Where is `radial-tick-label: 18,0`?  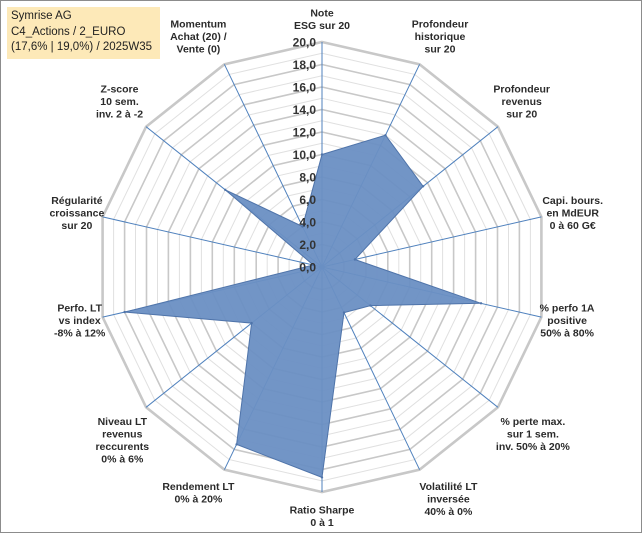
radial-tick-label: 18,0 is located at coordinates (305, 65).